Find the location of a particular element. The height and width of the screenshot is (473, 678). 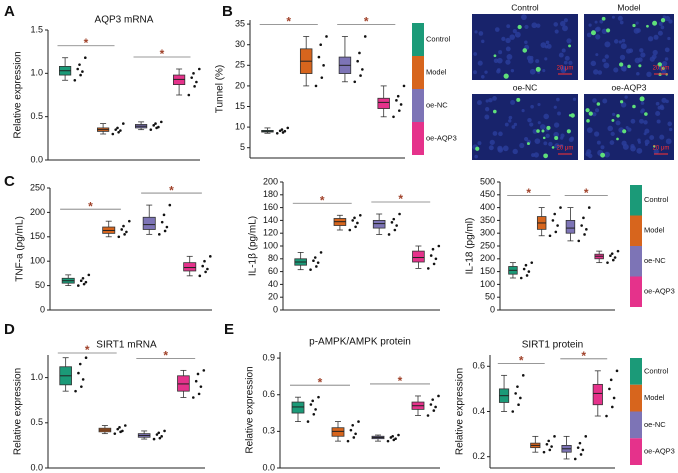

y-tick-label: 15 is located at coordinates (240, 106).